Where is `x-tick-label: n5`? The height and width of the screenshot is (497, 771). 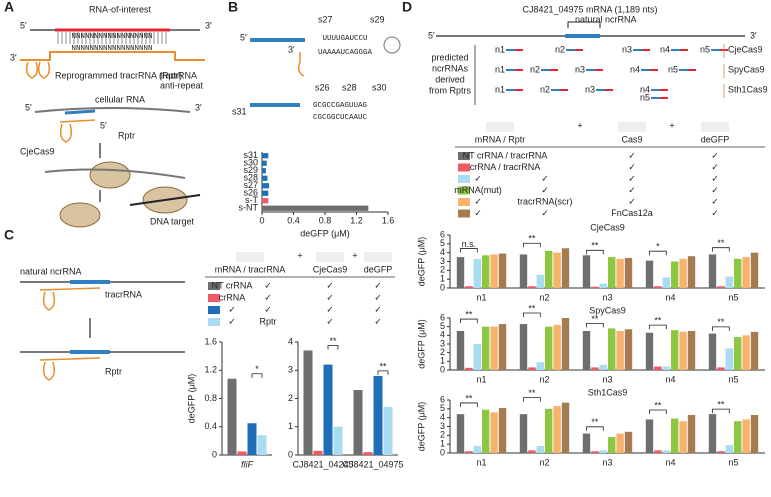 x-tick-label: n5 is located at coordinates (733, 379).